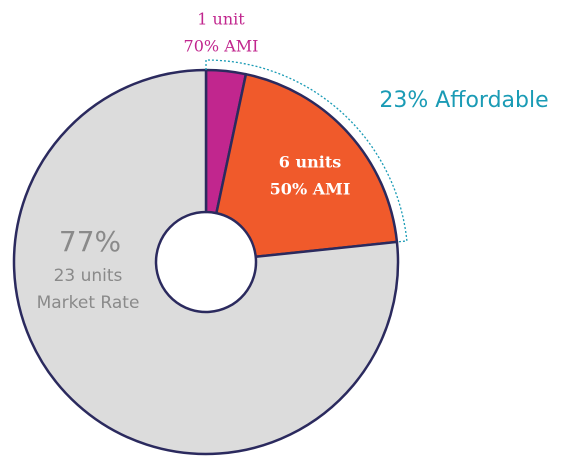 The width and height of the screenshot is (567, 462). I want to click on donut-slice, so click(307, 165).